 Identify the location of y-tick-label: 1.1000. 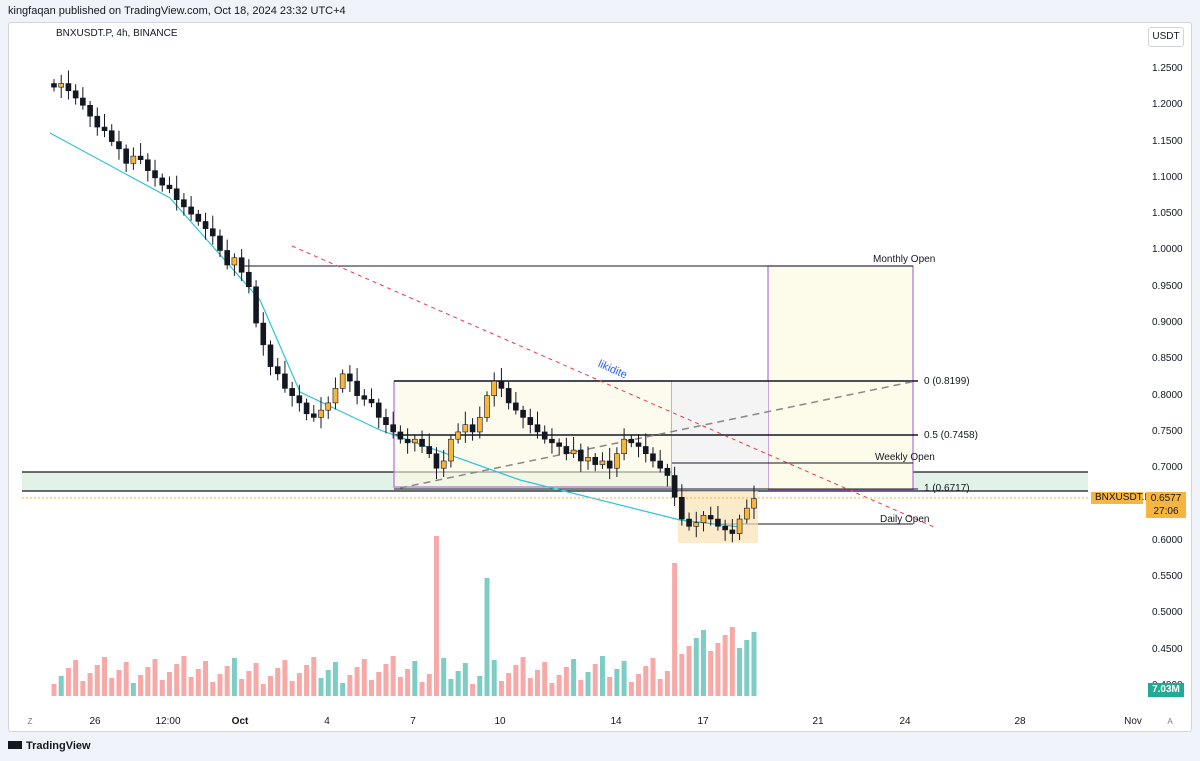
(1167, 177).